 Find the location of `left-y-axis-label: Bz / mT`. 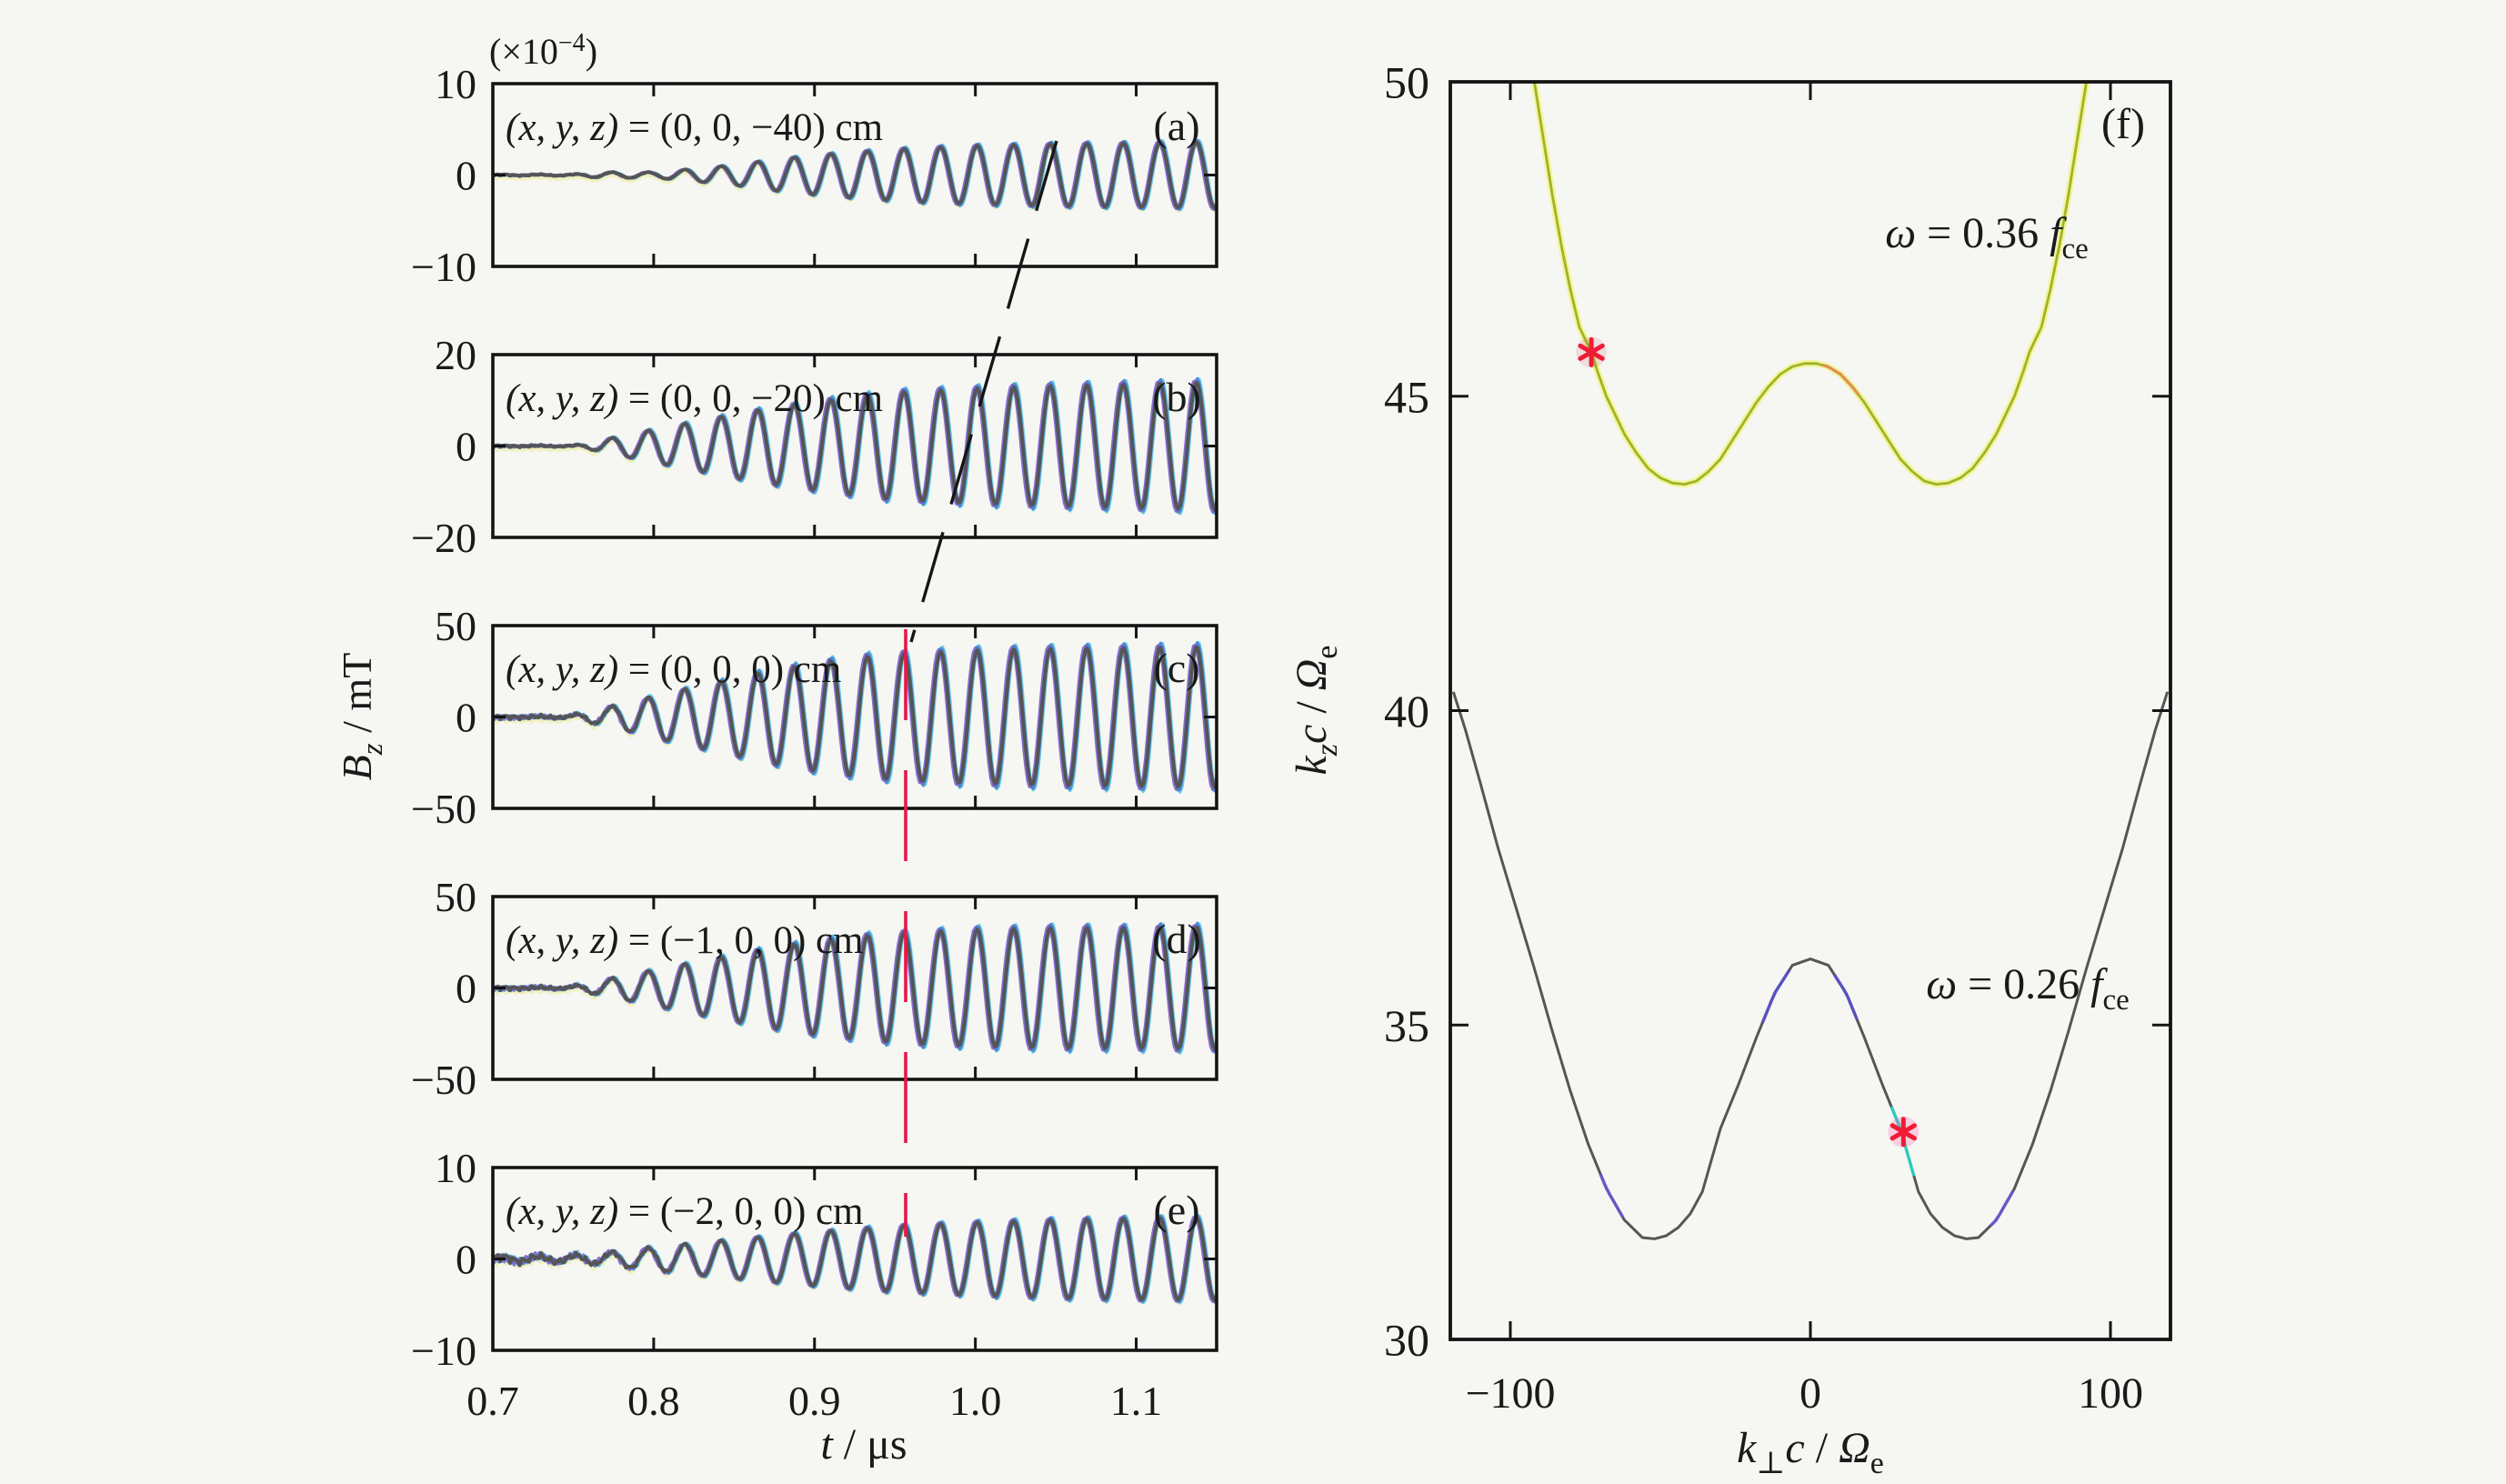

left-y-axis-label: Bz / mT is located at coordinates (361, 717).